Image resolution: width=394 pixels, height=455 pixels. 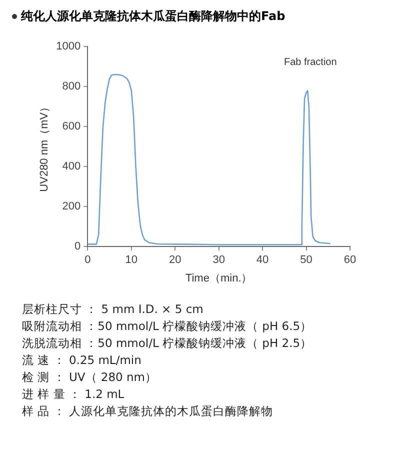 What do you see at coordinates (74, 394) in the screenshot?
I see `text: 进 样 量 ： 1.2 mL` at bounding box center [74, 394].